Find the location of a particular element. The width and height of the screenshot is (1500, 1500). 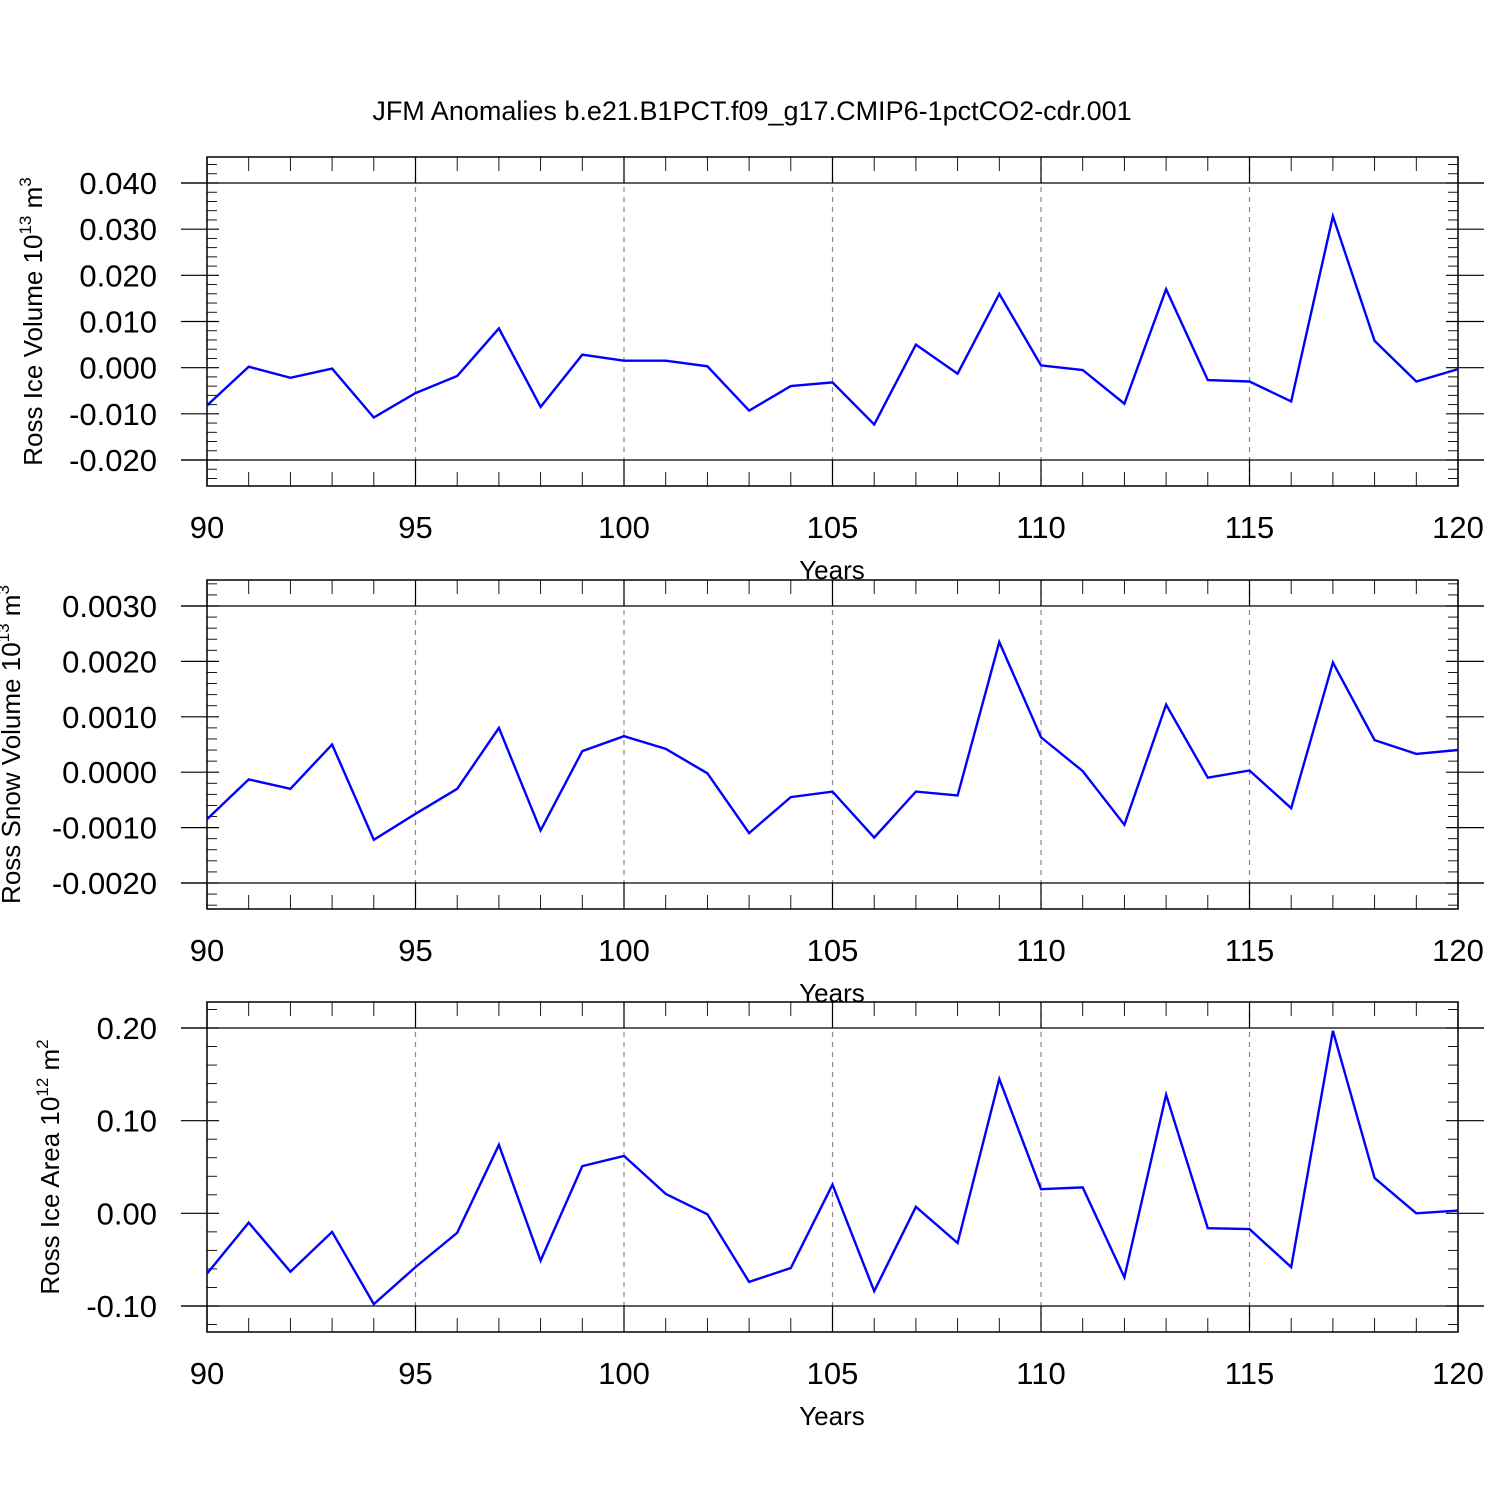

y-tick-label: 0.000 is located at coordinates (118, 368).